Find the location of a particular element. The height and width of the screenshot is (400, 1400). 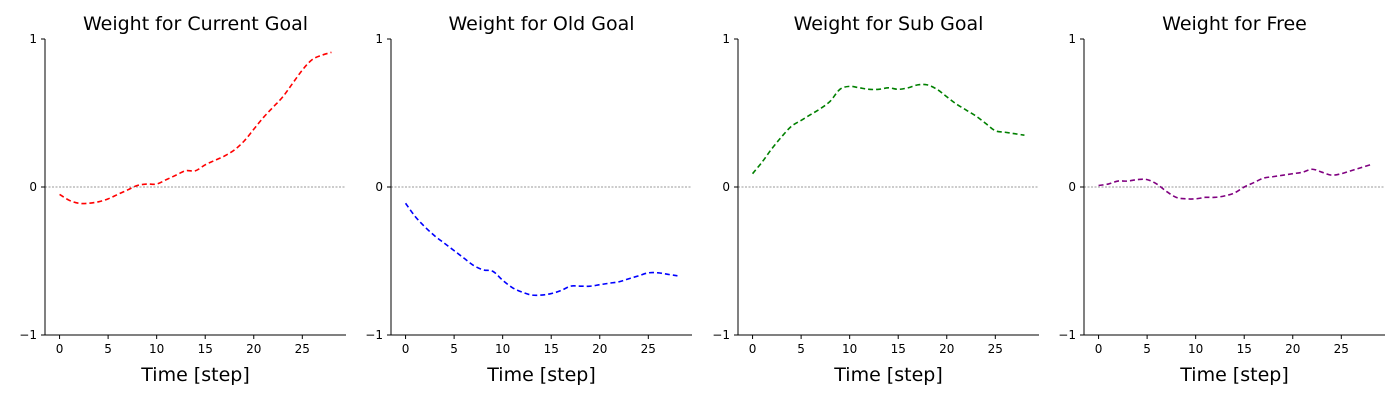

panel-title: Weight for Free is located at coordinates (1234, 24).